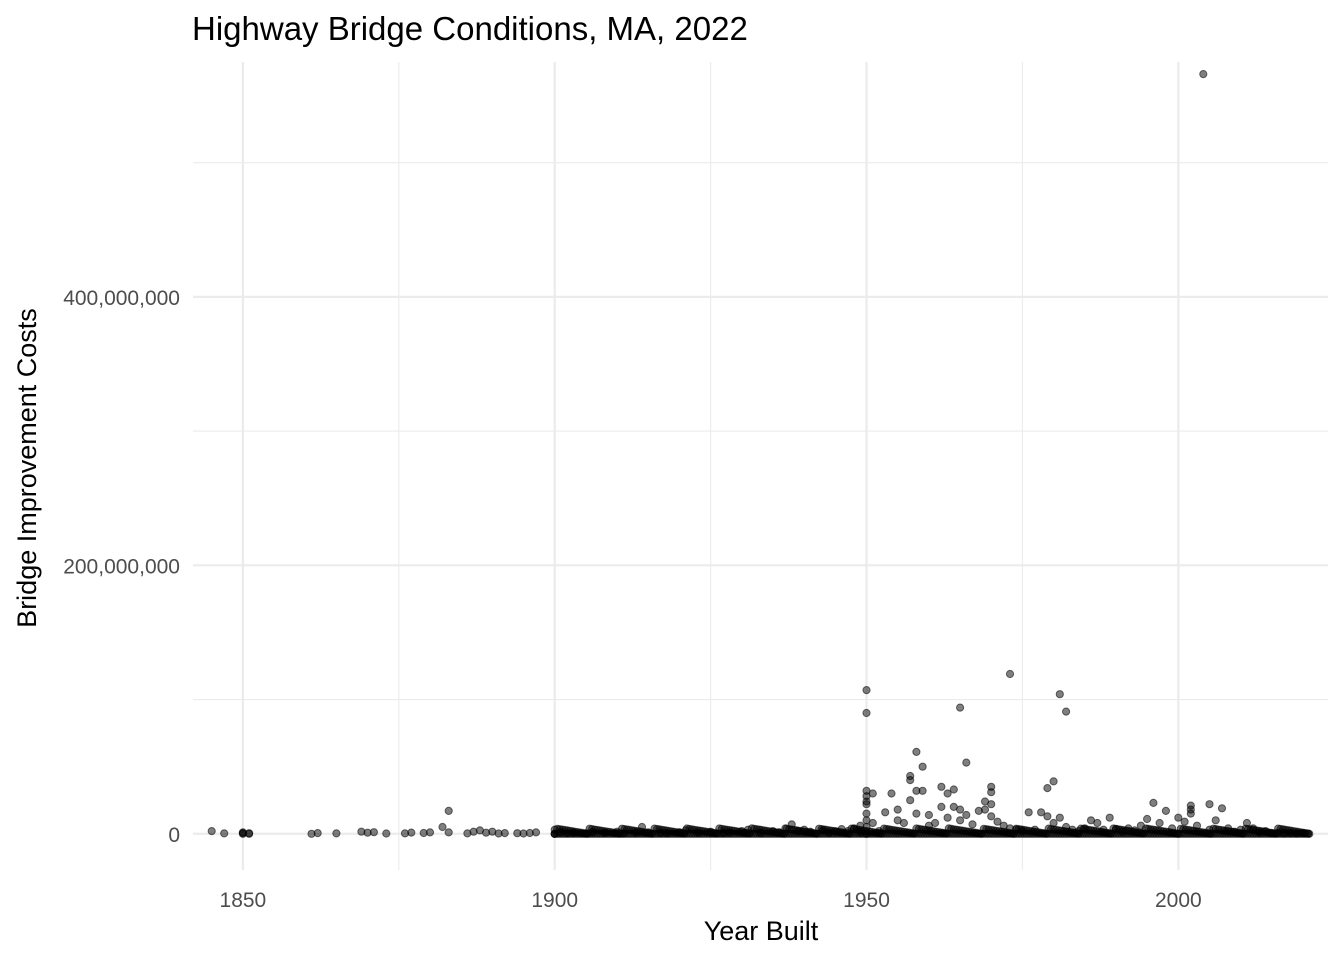 Image resolution: width=1344 pixels, height=960 pixels. I want to click on y-tick-label: 0, so click(174, 835).